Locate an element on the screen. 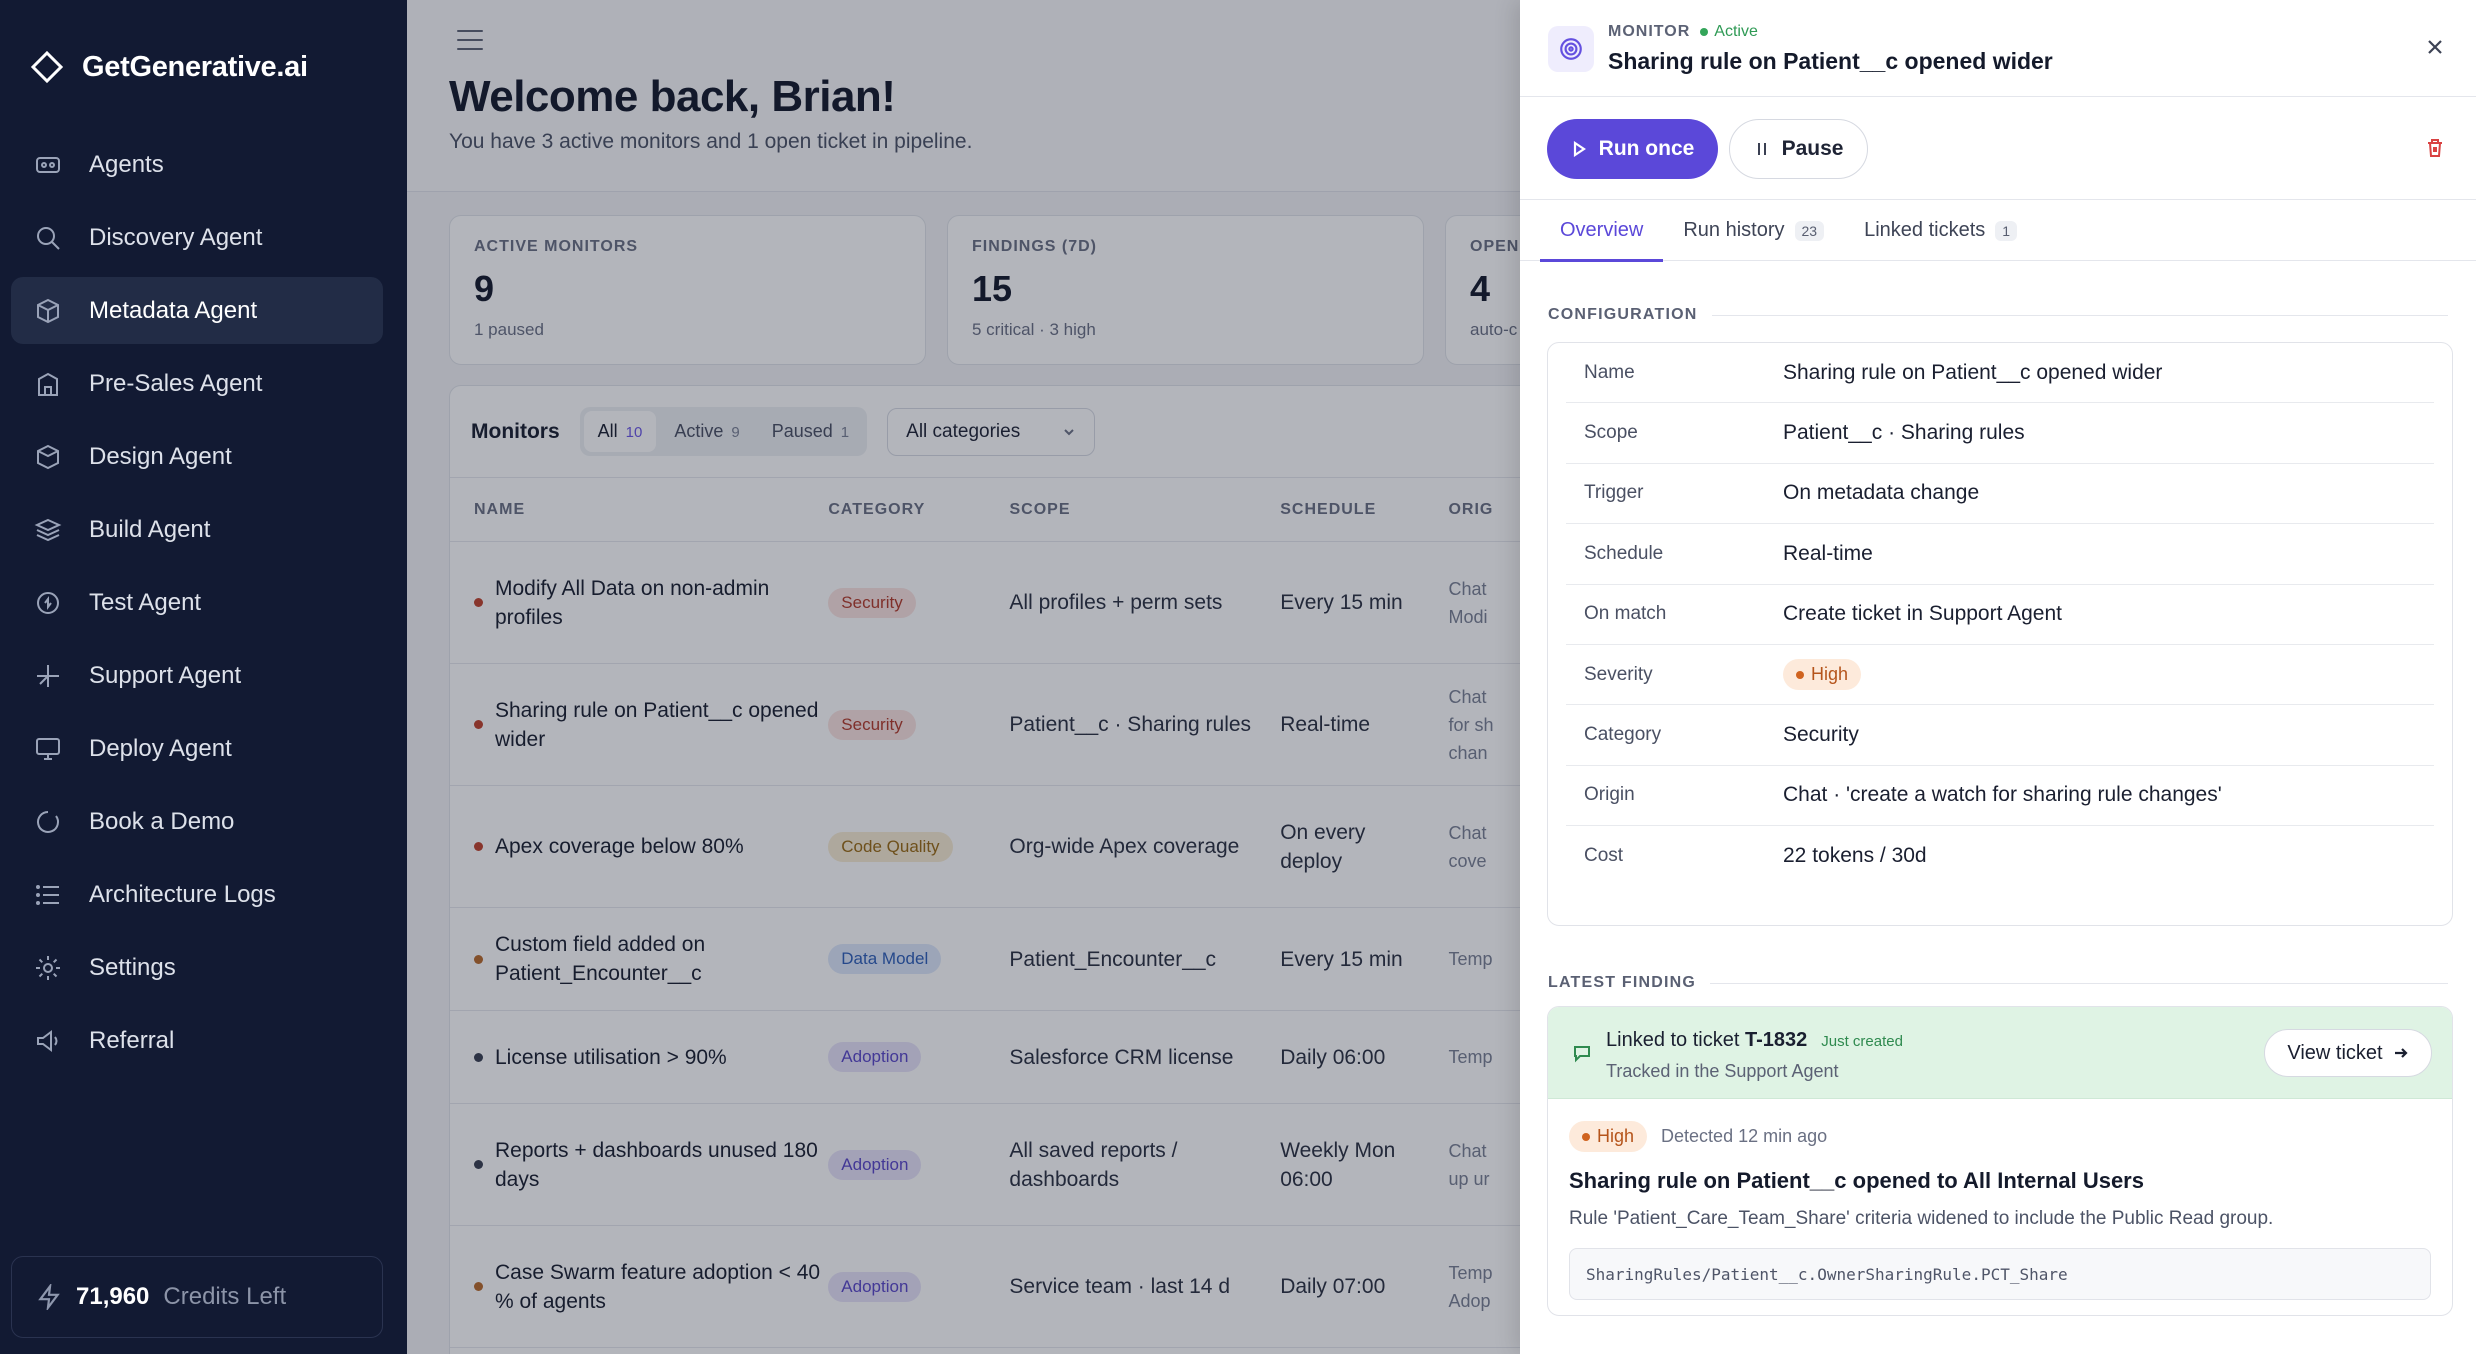  tab-run-history: Run history 23 is located at coordinates (1753, 230).